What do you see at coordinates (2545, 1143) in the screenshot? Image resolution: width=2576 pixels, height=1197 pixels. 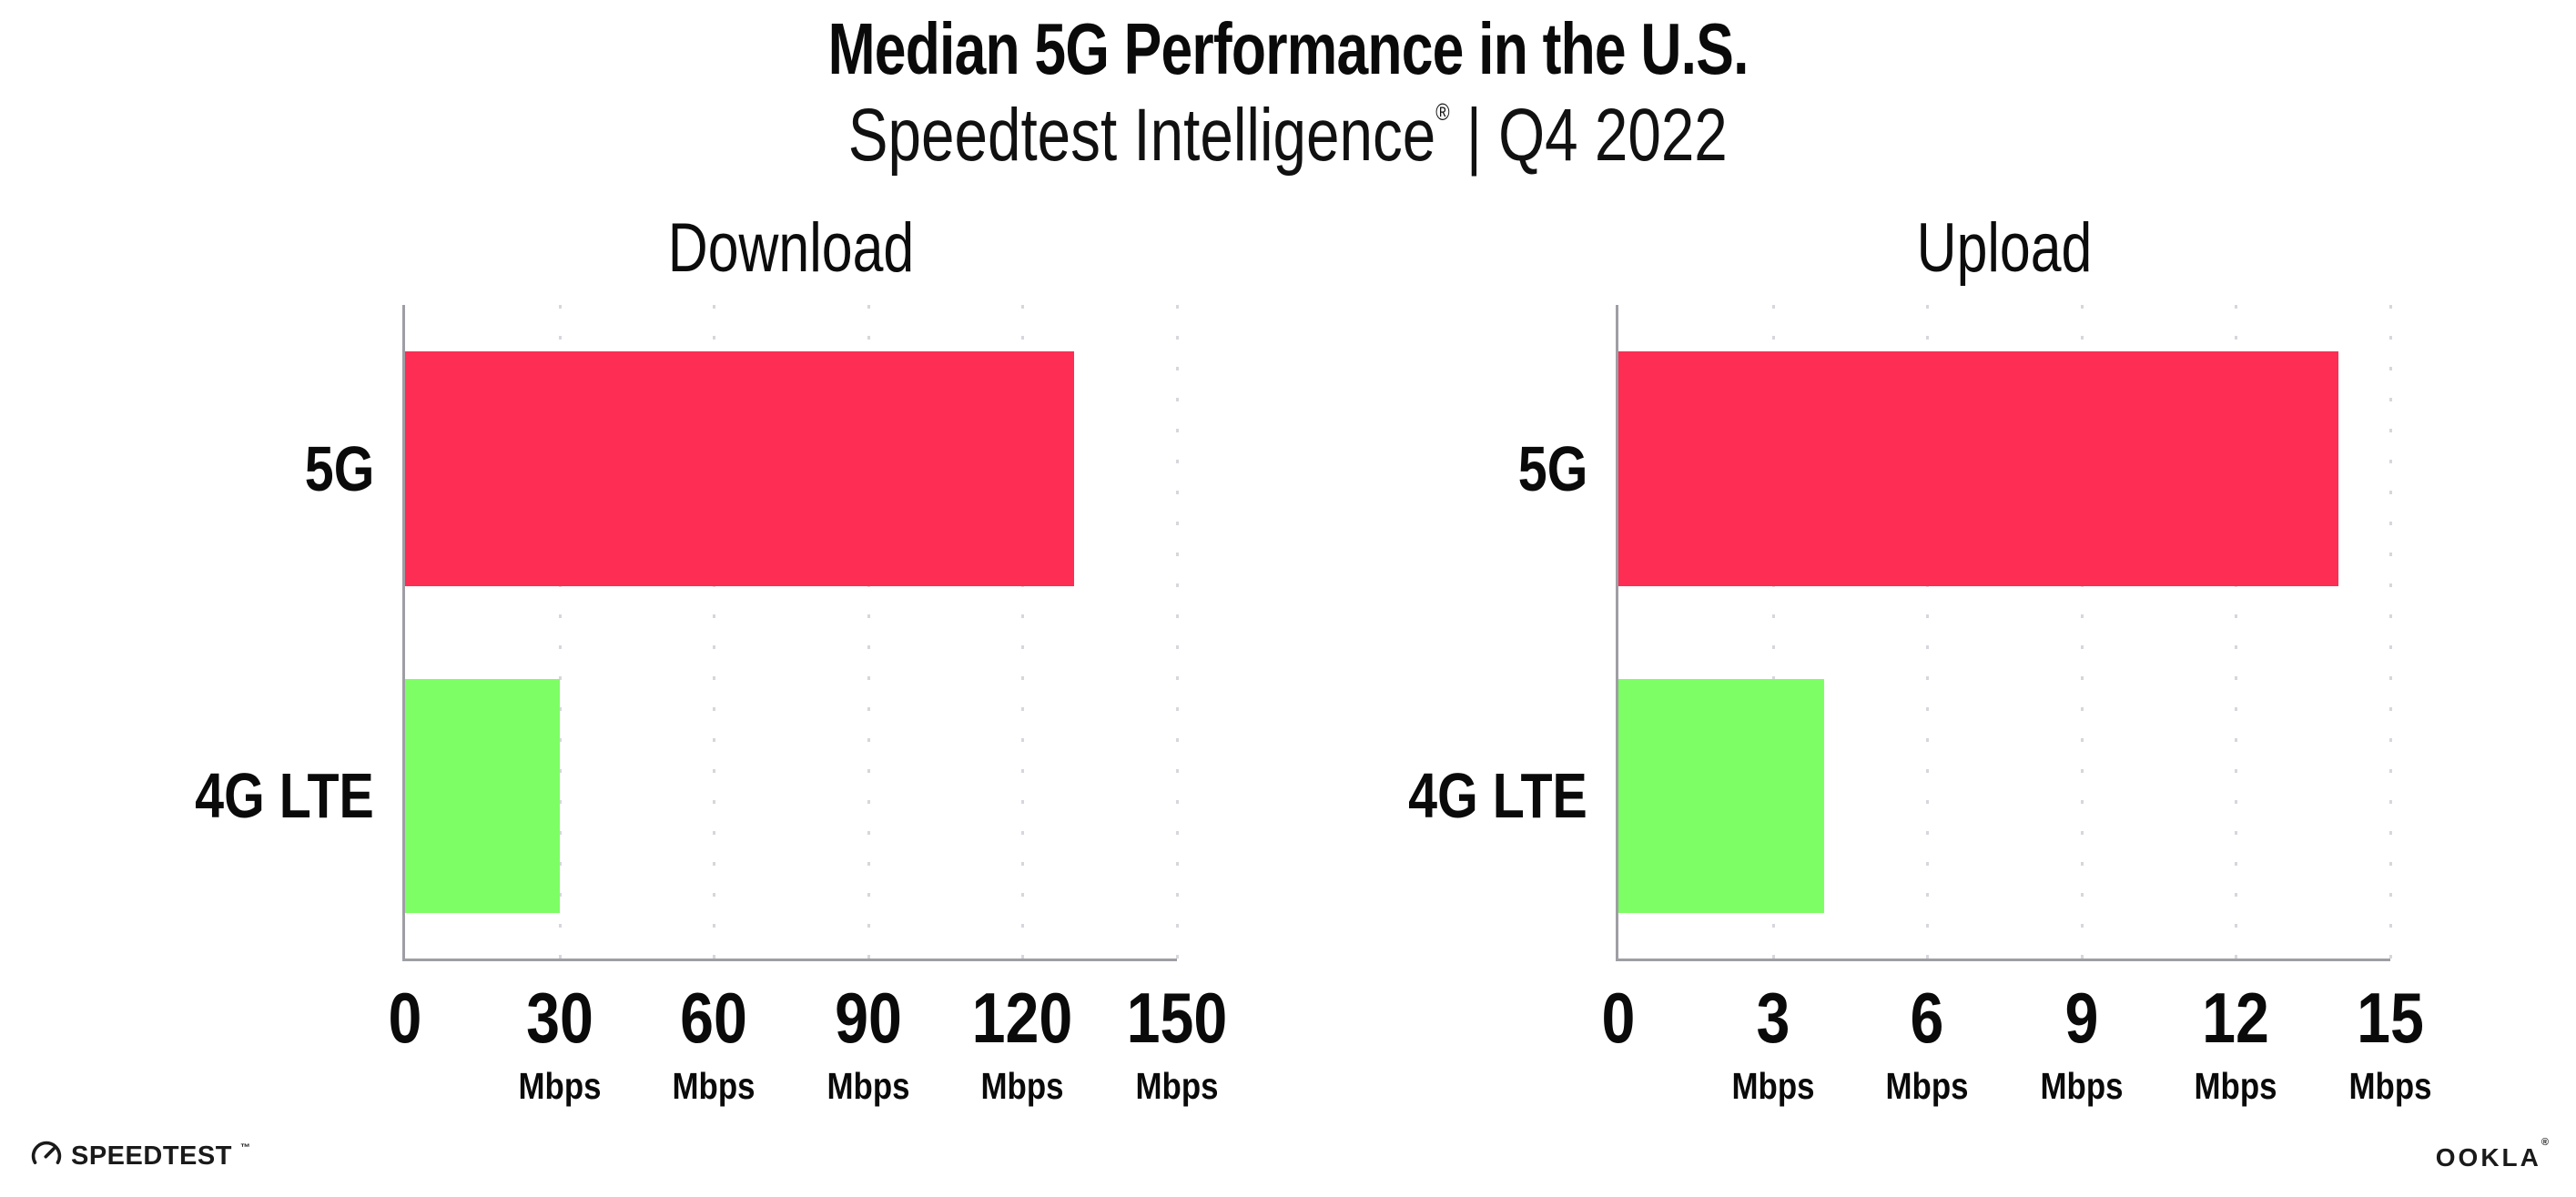 I see `ookla-registered-mark: ®` at bounding box center [2545, 1143].